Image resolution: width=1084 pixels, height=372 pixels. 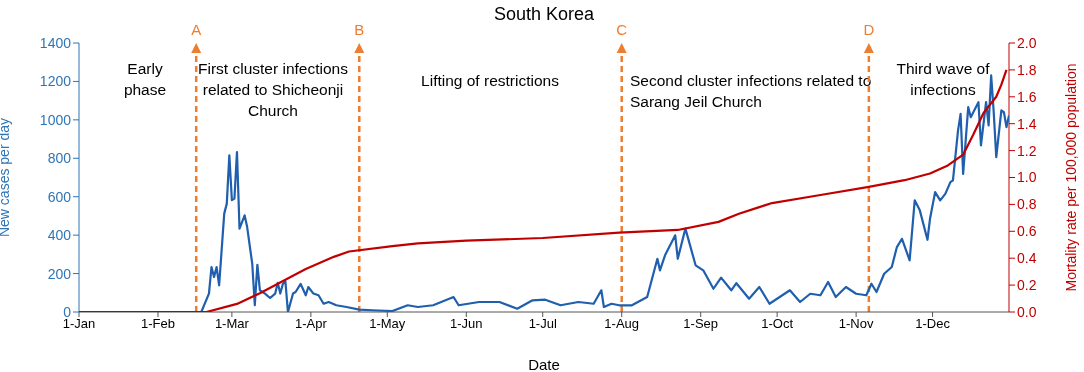 What do you see at coordinates (1027, 311) in the screenshot?
I see `y2-tick-label: 0.0` at bounding box center [1027, 311].